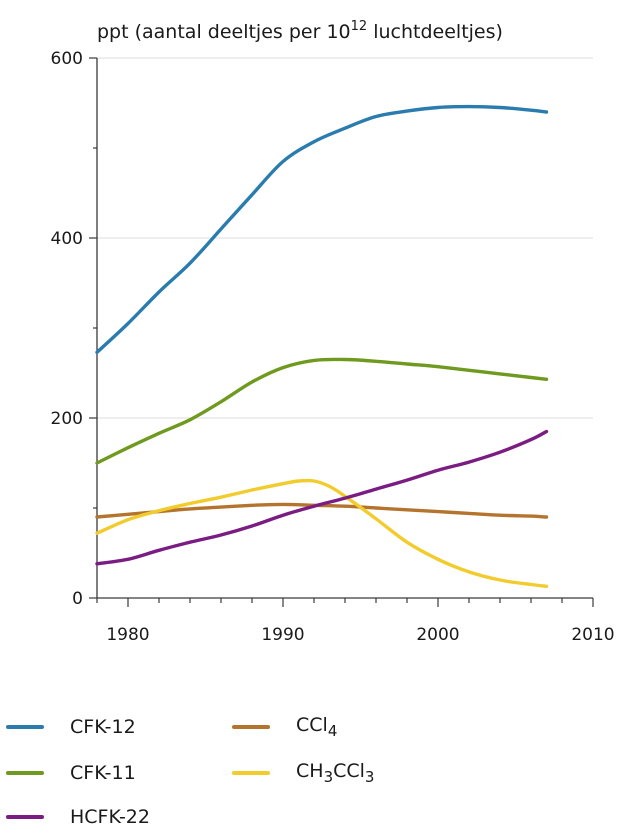  What do you see at coordinates (67, 59) in the screenshot?
I see `y-tick-label-600: 600` at bounding box center [67, 59].